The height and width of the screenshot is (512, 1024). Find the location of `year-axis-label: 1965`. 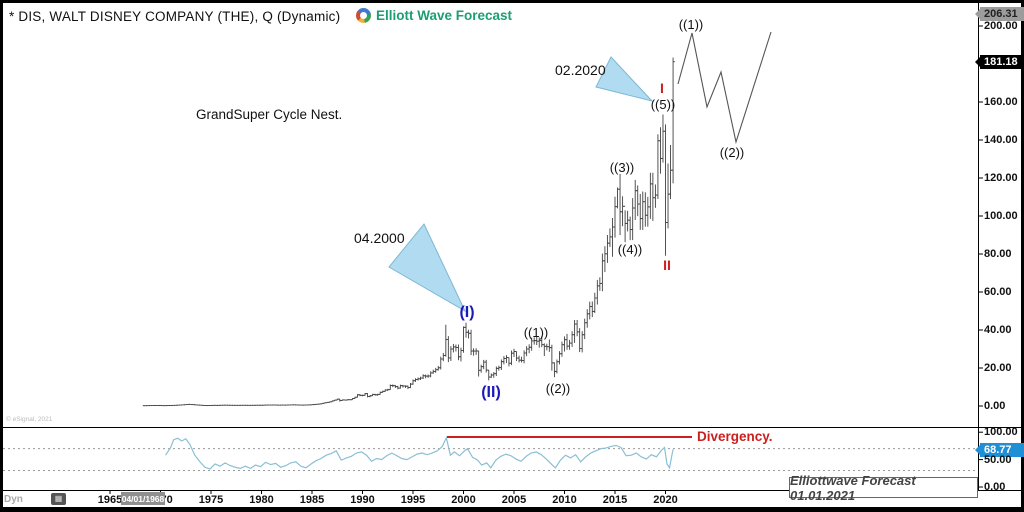

year-axis-label: 1965 is located at coordinates (110, 500).